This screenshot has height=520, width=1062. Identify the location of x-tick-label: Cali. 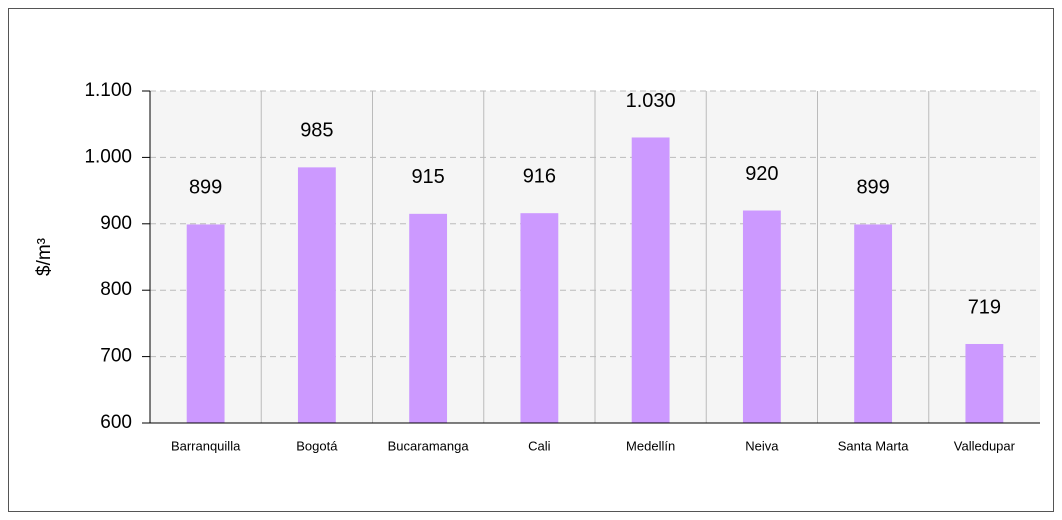
(539, 445).